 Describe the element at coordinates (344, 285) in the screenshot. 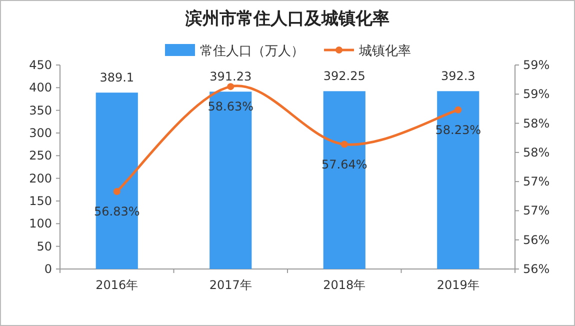

I see `x-tick-label: 2018年` at that location.